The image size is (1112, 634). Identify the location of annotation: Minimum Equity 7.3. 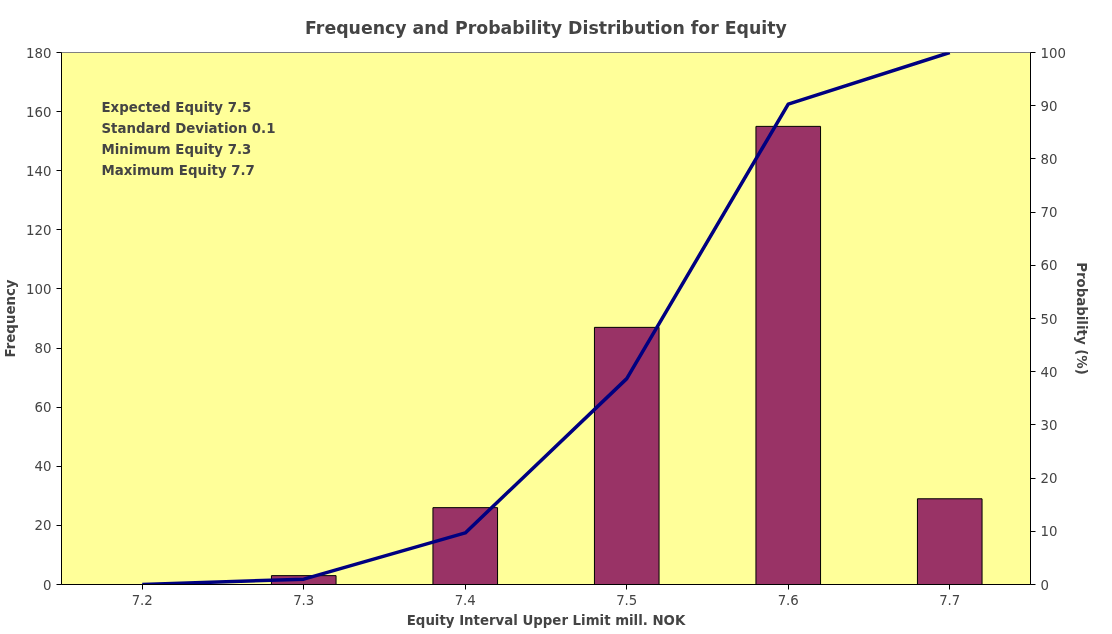
(176, 149).